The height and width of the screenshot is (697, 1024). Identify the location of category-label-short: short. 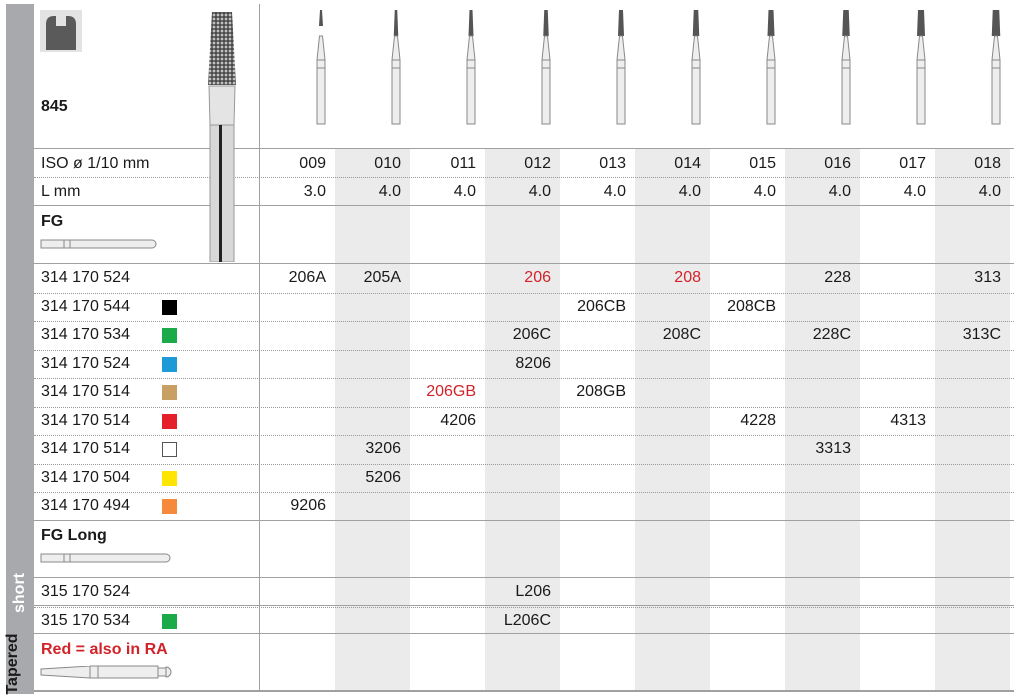
(19, 593).